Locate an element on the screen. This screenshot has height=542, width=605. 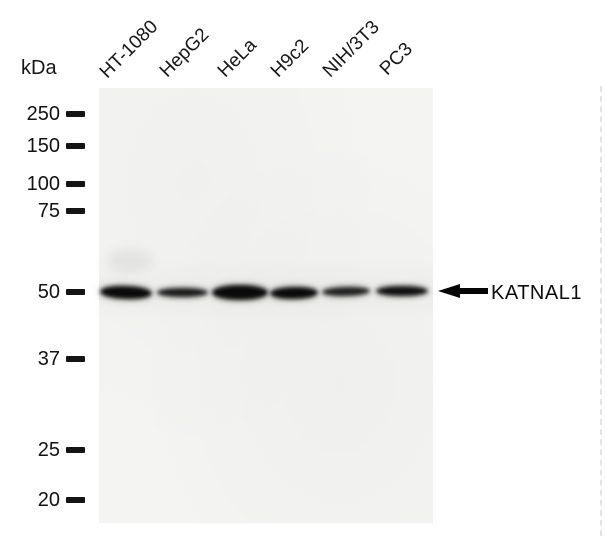
marker-value: 250 is located at coordinates (43, 114).